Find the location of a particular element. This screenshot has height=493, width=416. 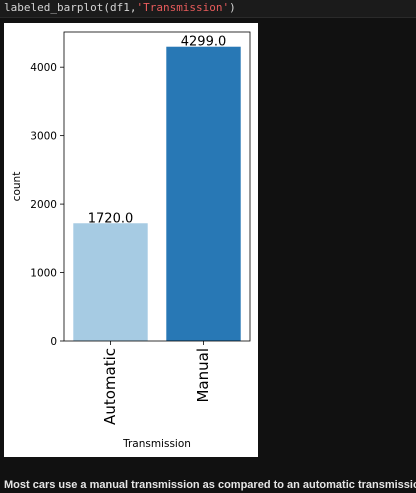

x-tick-label: Manual is located at coordinates (203, 375).